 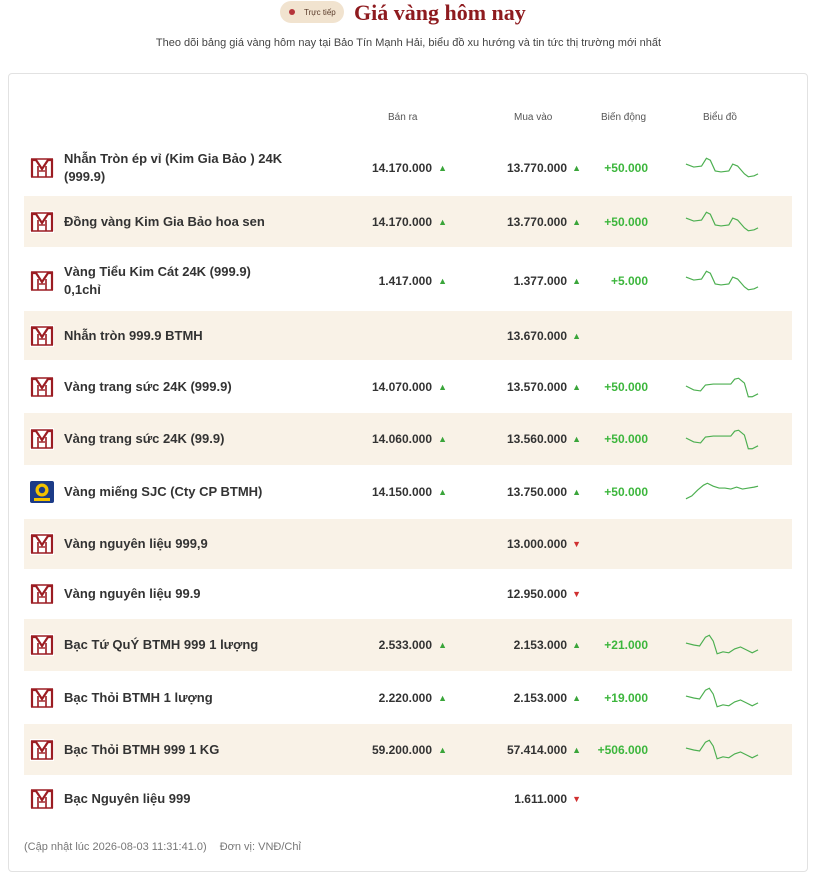 I want to click on live-label: Trực tiếp, so click(x=320, y=12).